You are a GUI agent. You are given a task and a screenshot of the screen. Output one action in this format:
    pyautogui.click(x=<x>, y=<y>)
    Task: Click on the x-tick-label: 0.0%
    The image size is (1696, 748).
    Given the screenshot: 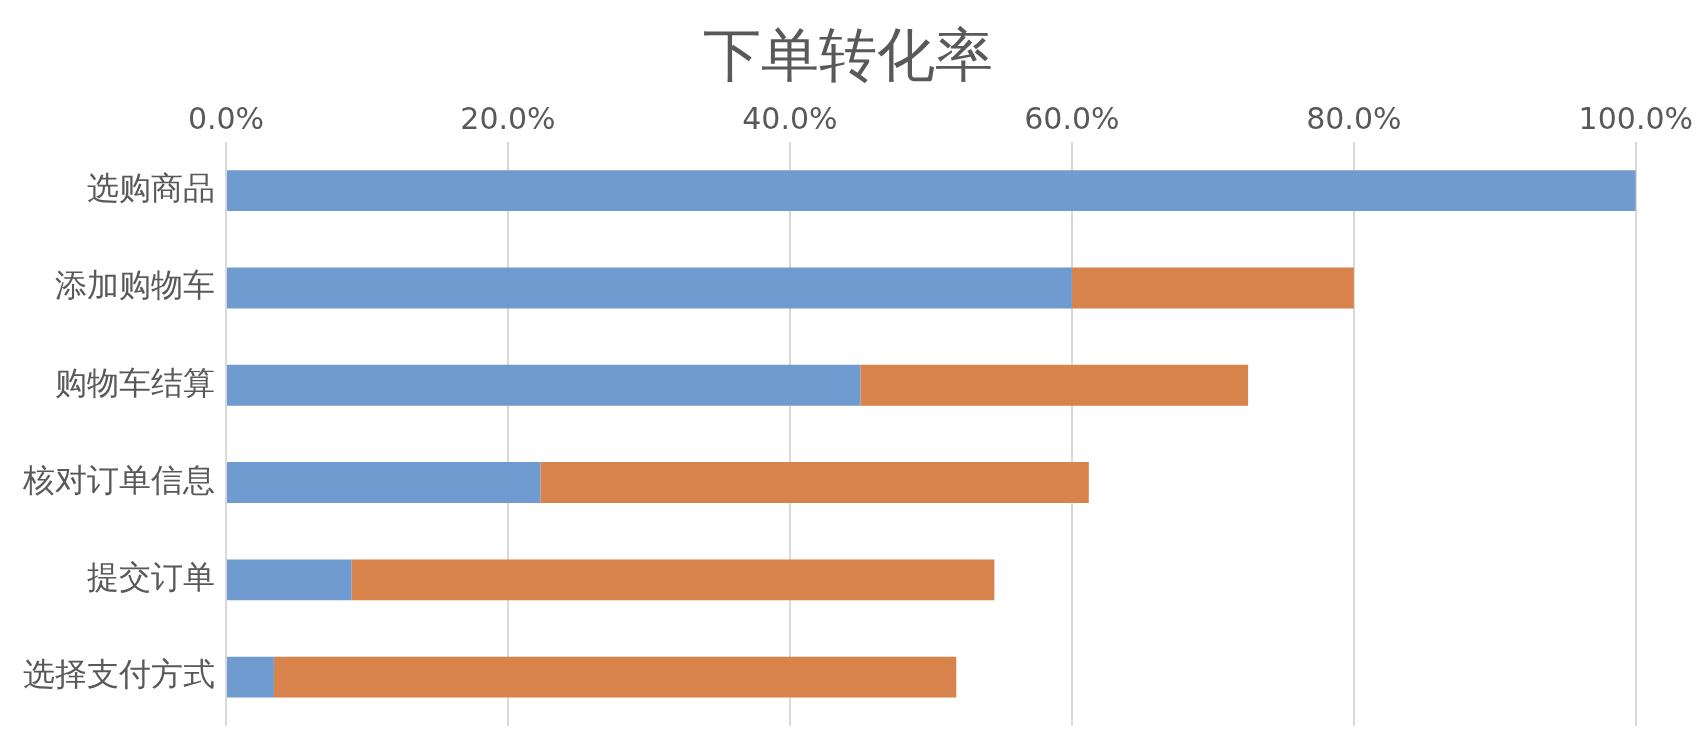 What is the action you would take?
    pyautogui.click(x=226, y=118)
    